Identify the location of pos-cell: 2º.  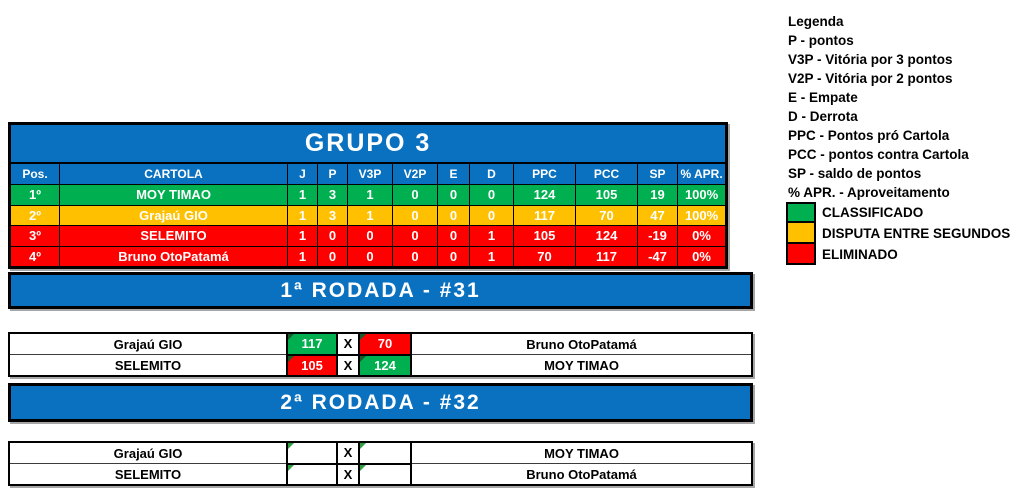
(34, 215).